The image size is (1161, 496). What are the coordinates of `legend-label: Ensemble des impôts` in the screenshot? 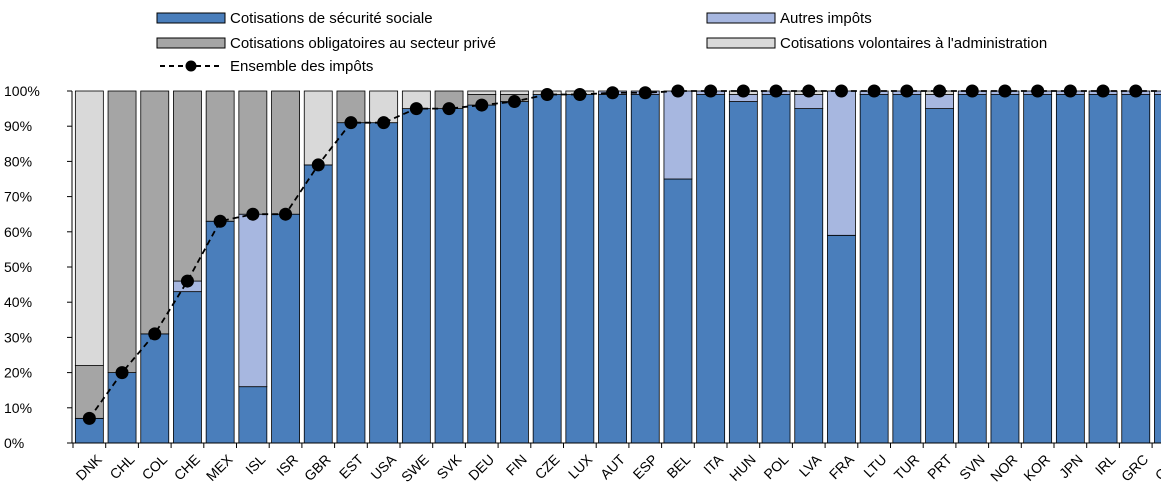 It's located at (301, 66).